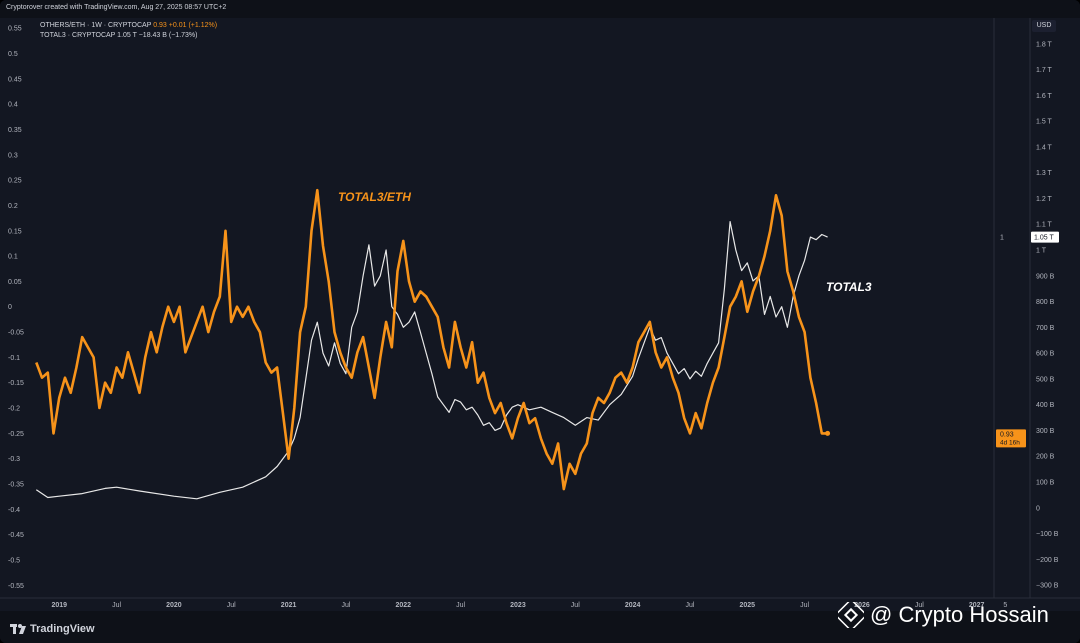 This screenshot has height=643, width=1080. I want to click on time-tick-label: 2026, so click(862, 605).